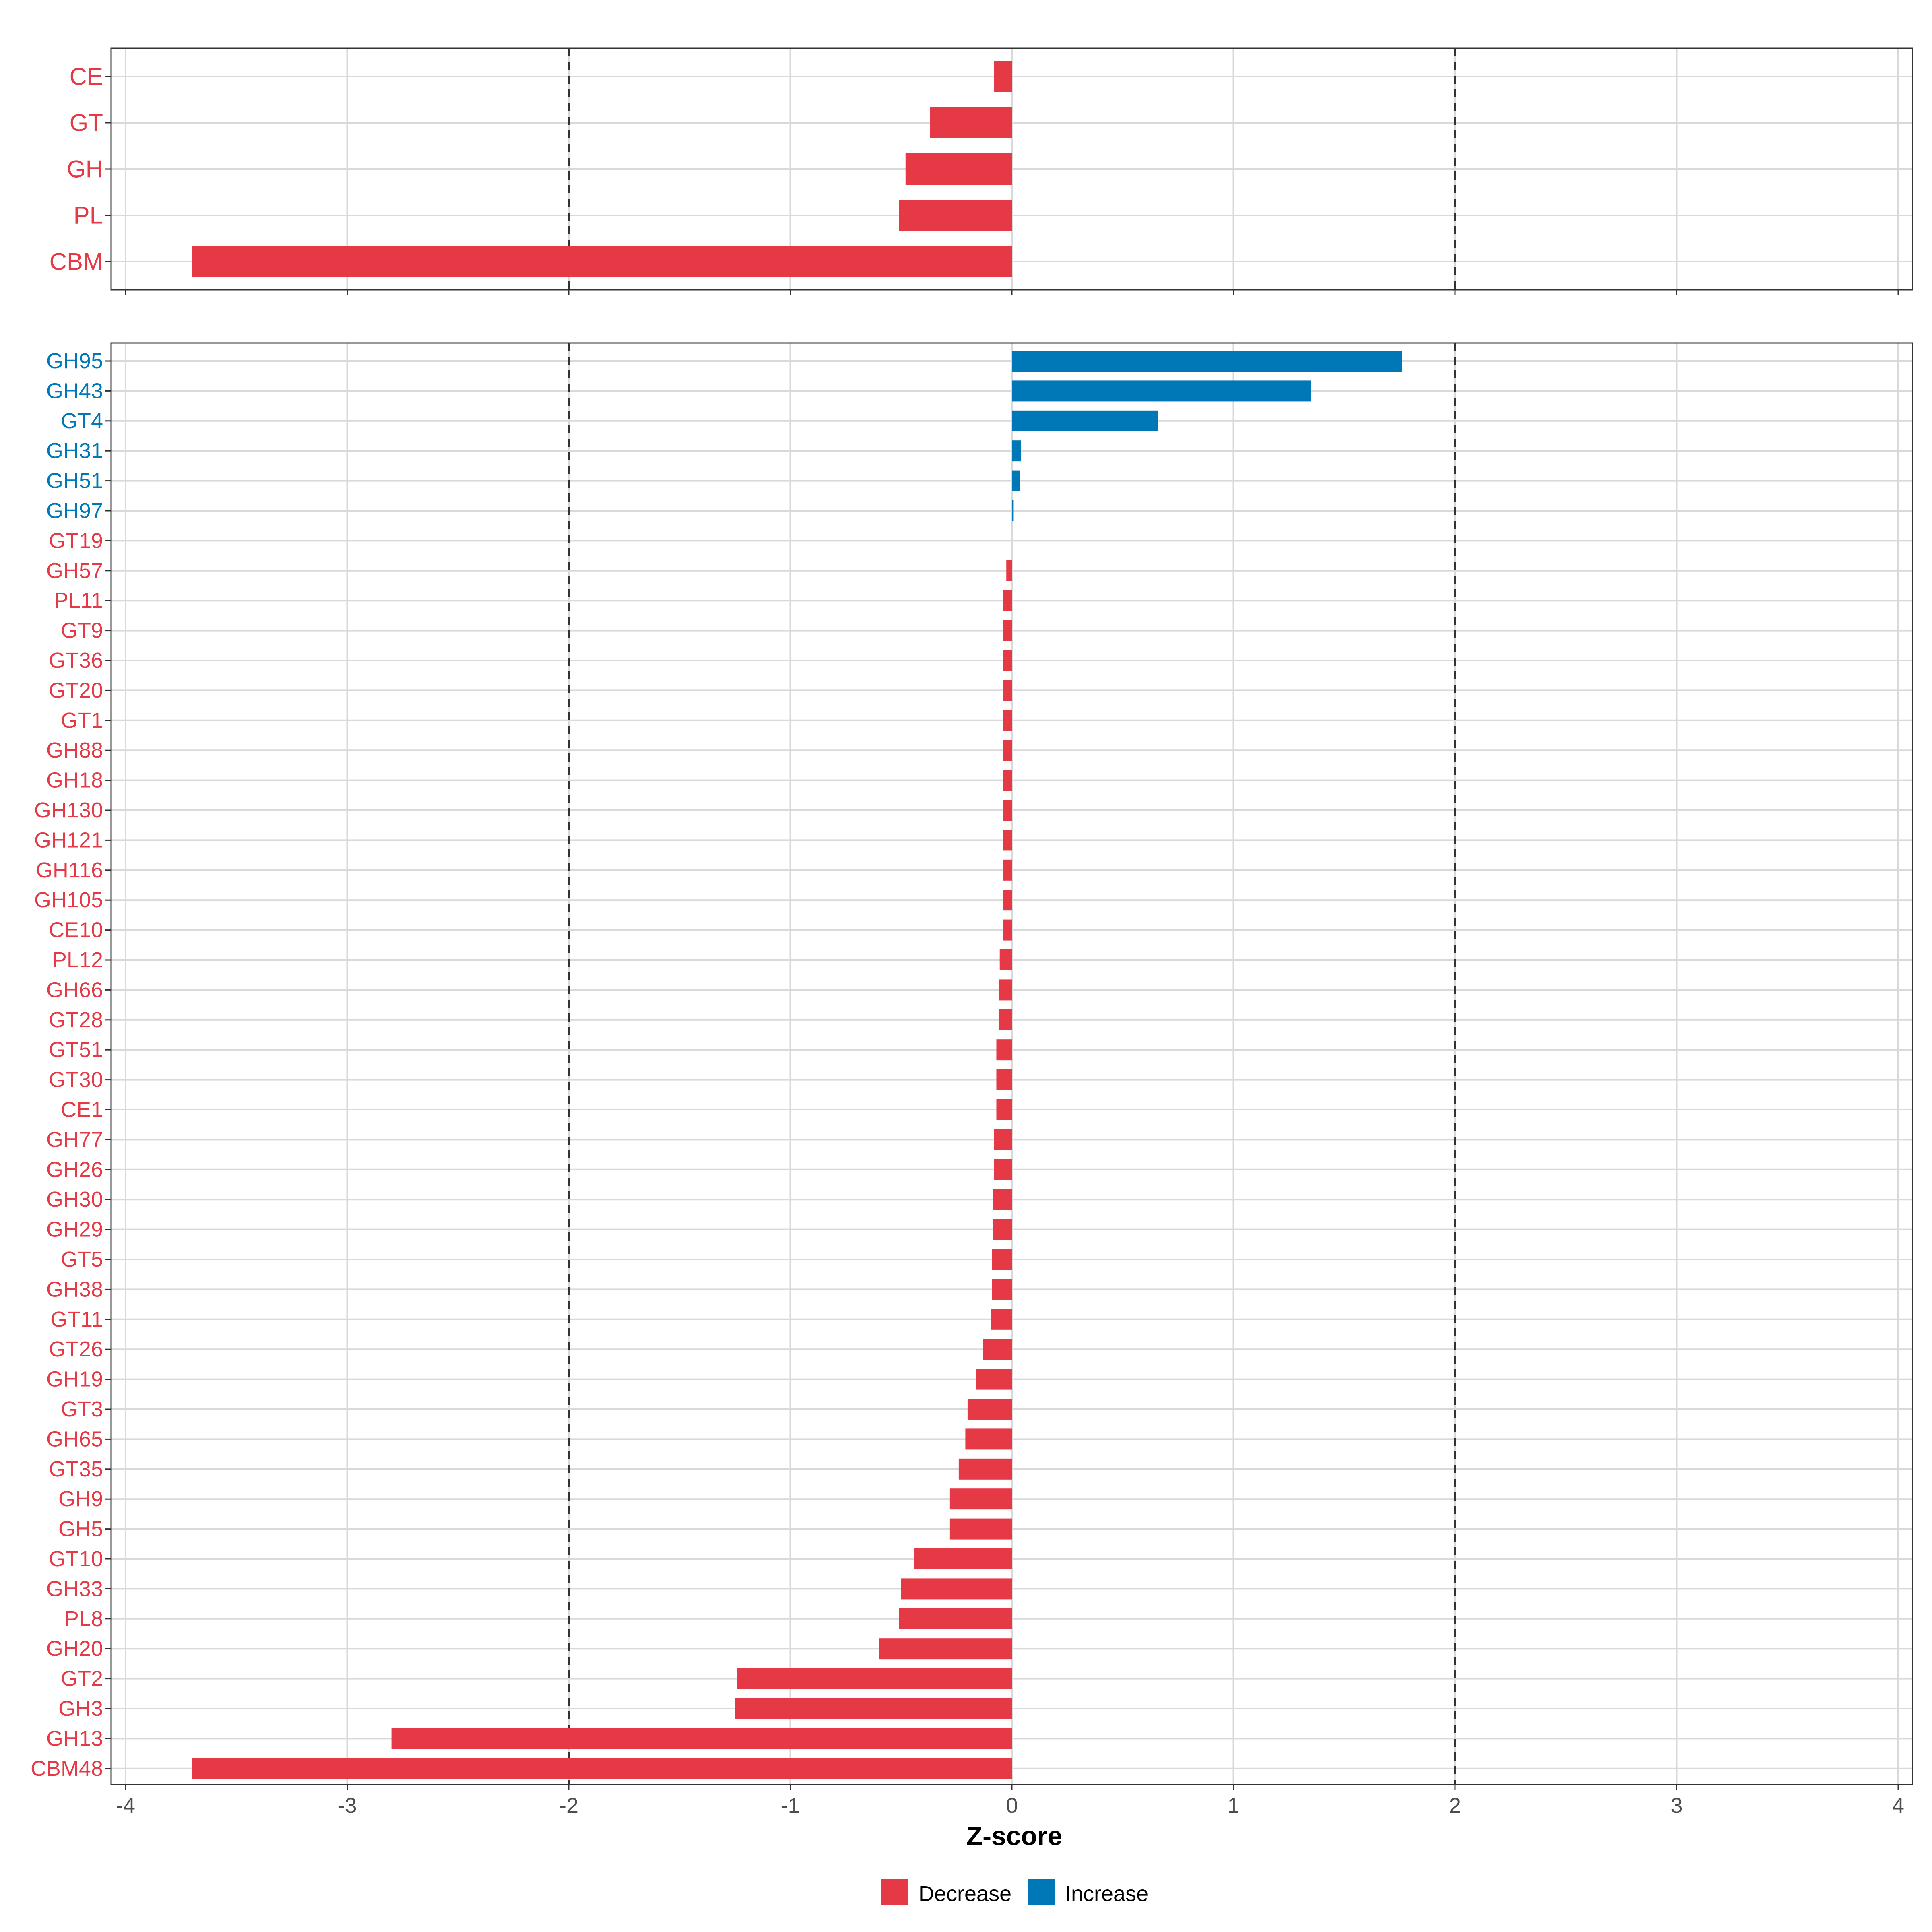 This screenshot has width=1932, height=1932. I want to click on category-label-gt20: GT20, so click(76, 690).